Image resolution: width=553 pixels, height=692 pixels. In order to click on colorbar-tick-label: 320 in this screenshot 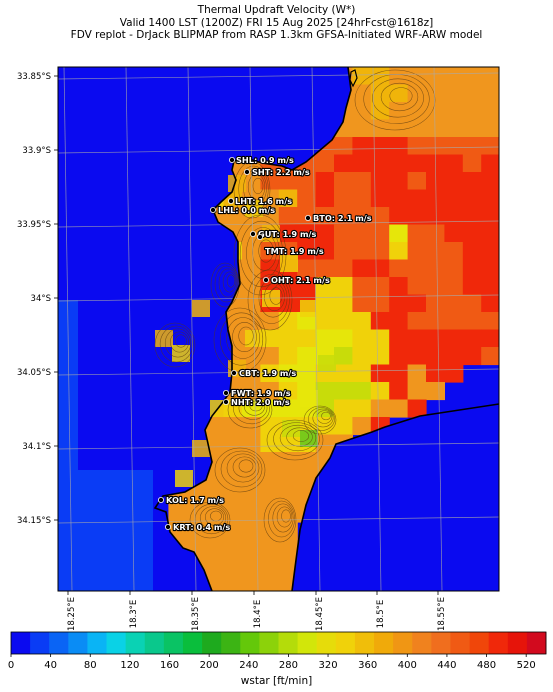, I will do `click(327, 665)`.